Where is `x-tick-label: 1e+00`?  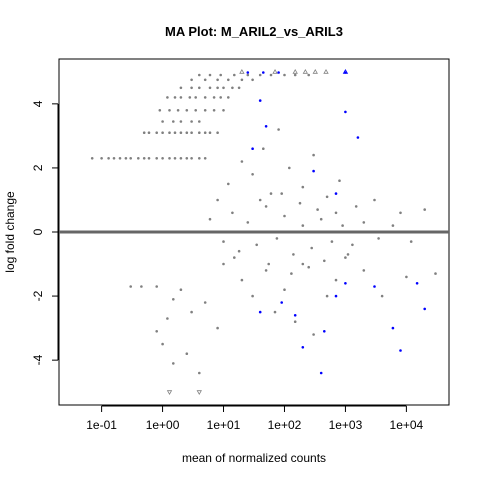 x-tick-label: 1e+00 is located at coordinates (163, 425).